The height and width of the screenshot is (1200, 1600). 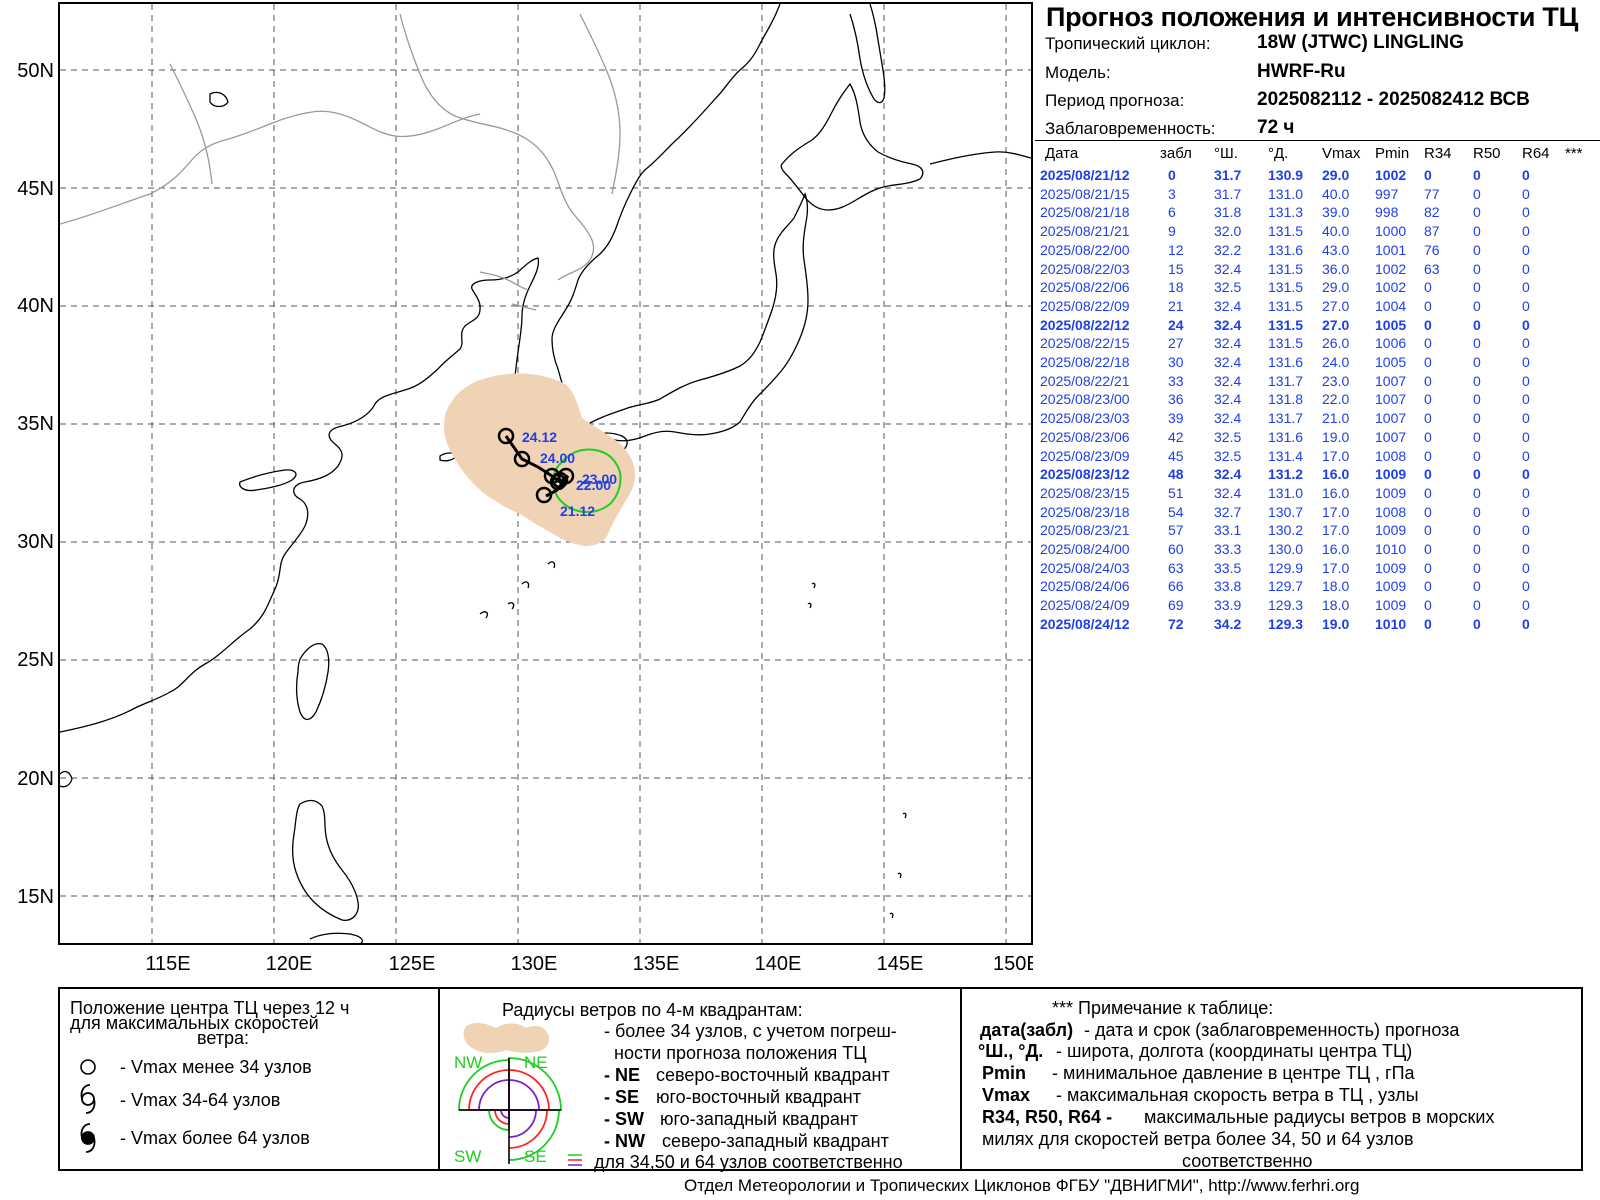 What do you see at coordinates (215, 1138) in the screenshot?
I see `center-legend-item: - Vmax более 64 узлов` at bounding box center [215, 1138].